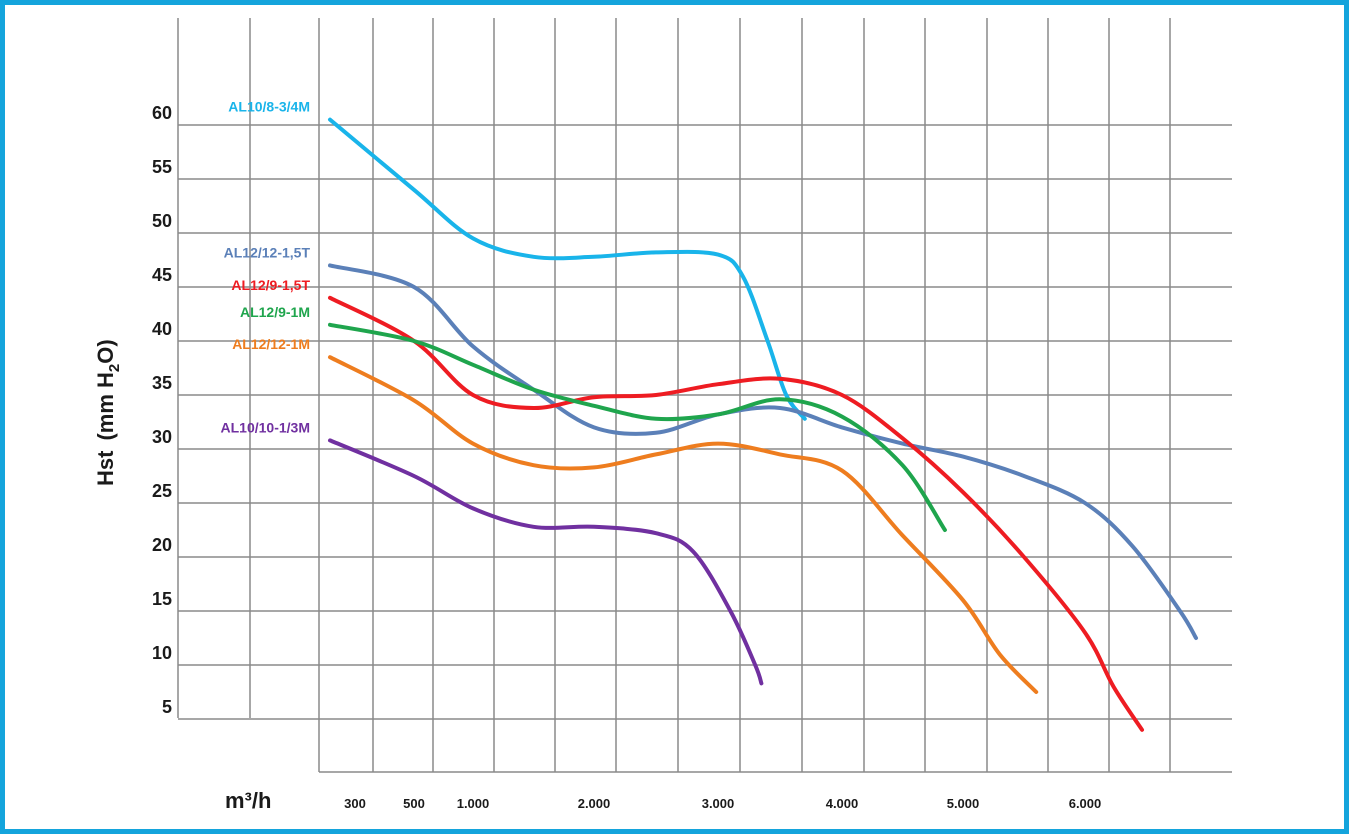  I want to click on y-axis-label-unit-sub: 2, so click(114, 368).